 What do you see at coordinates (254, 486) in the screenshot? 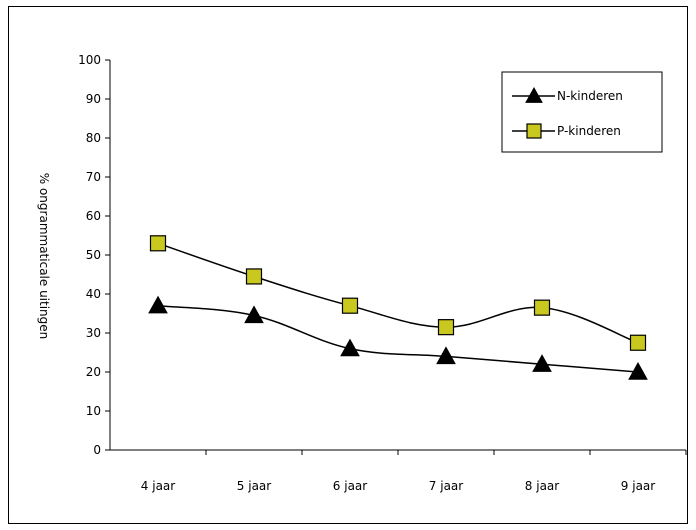
I see `x-tick-label: 5 jaar` at bounding box center [254, 486].